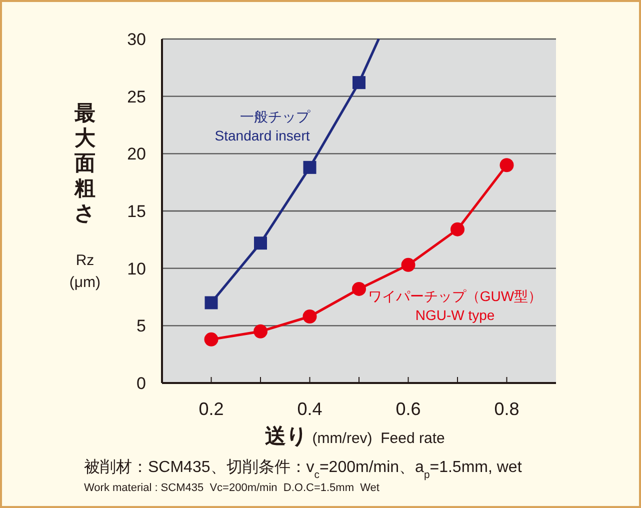 The image size is (641, 508). I want to click on y-tick-label: 15, so click(136, 211).